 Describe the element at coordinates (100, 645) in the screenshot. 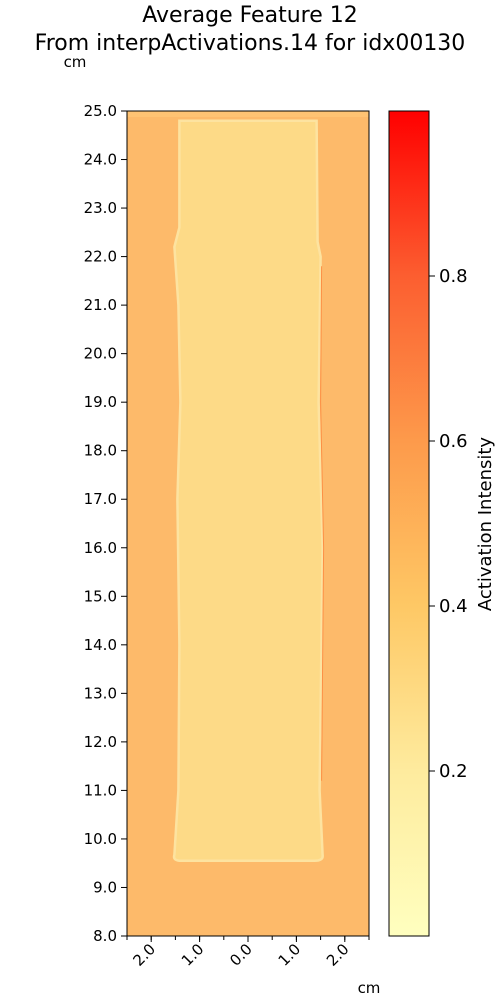

I see `y-tick-label: 14.0` at that location.